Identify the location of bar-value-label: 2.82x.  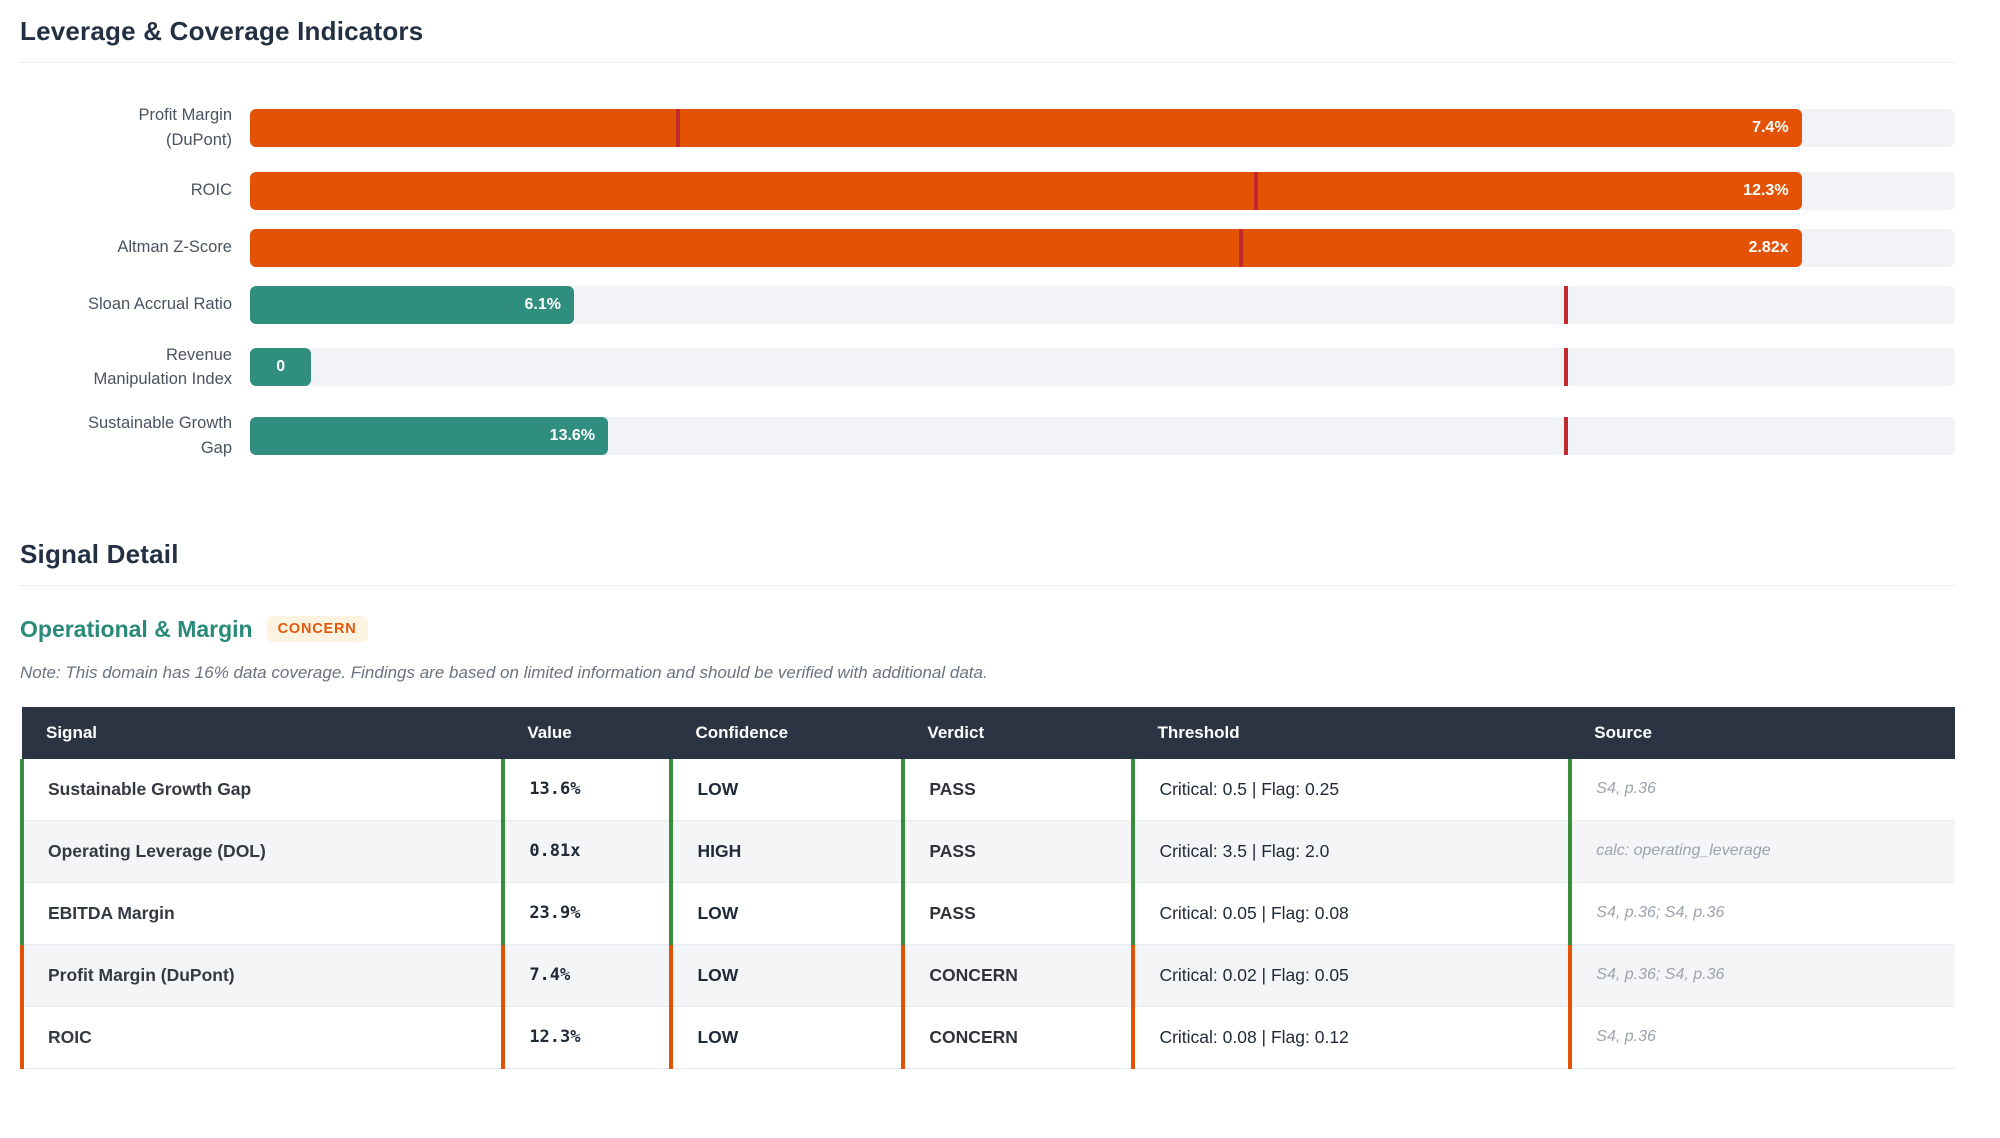
(1768, 247).